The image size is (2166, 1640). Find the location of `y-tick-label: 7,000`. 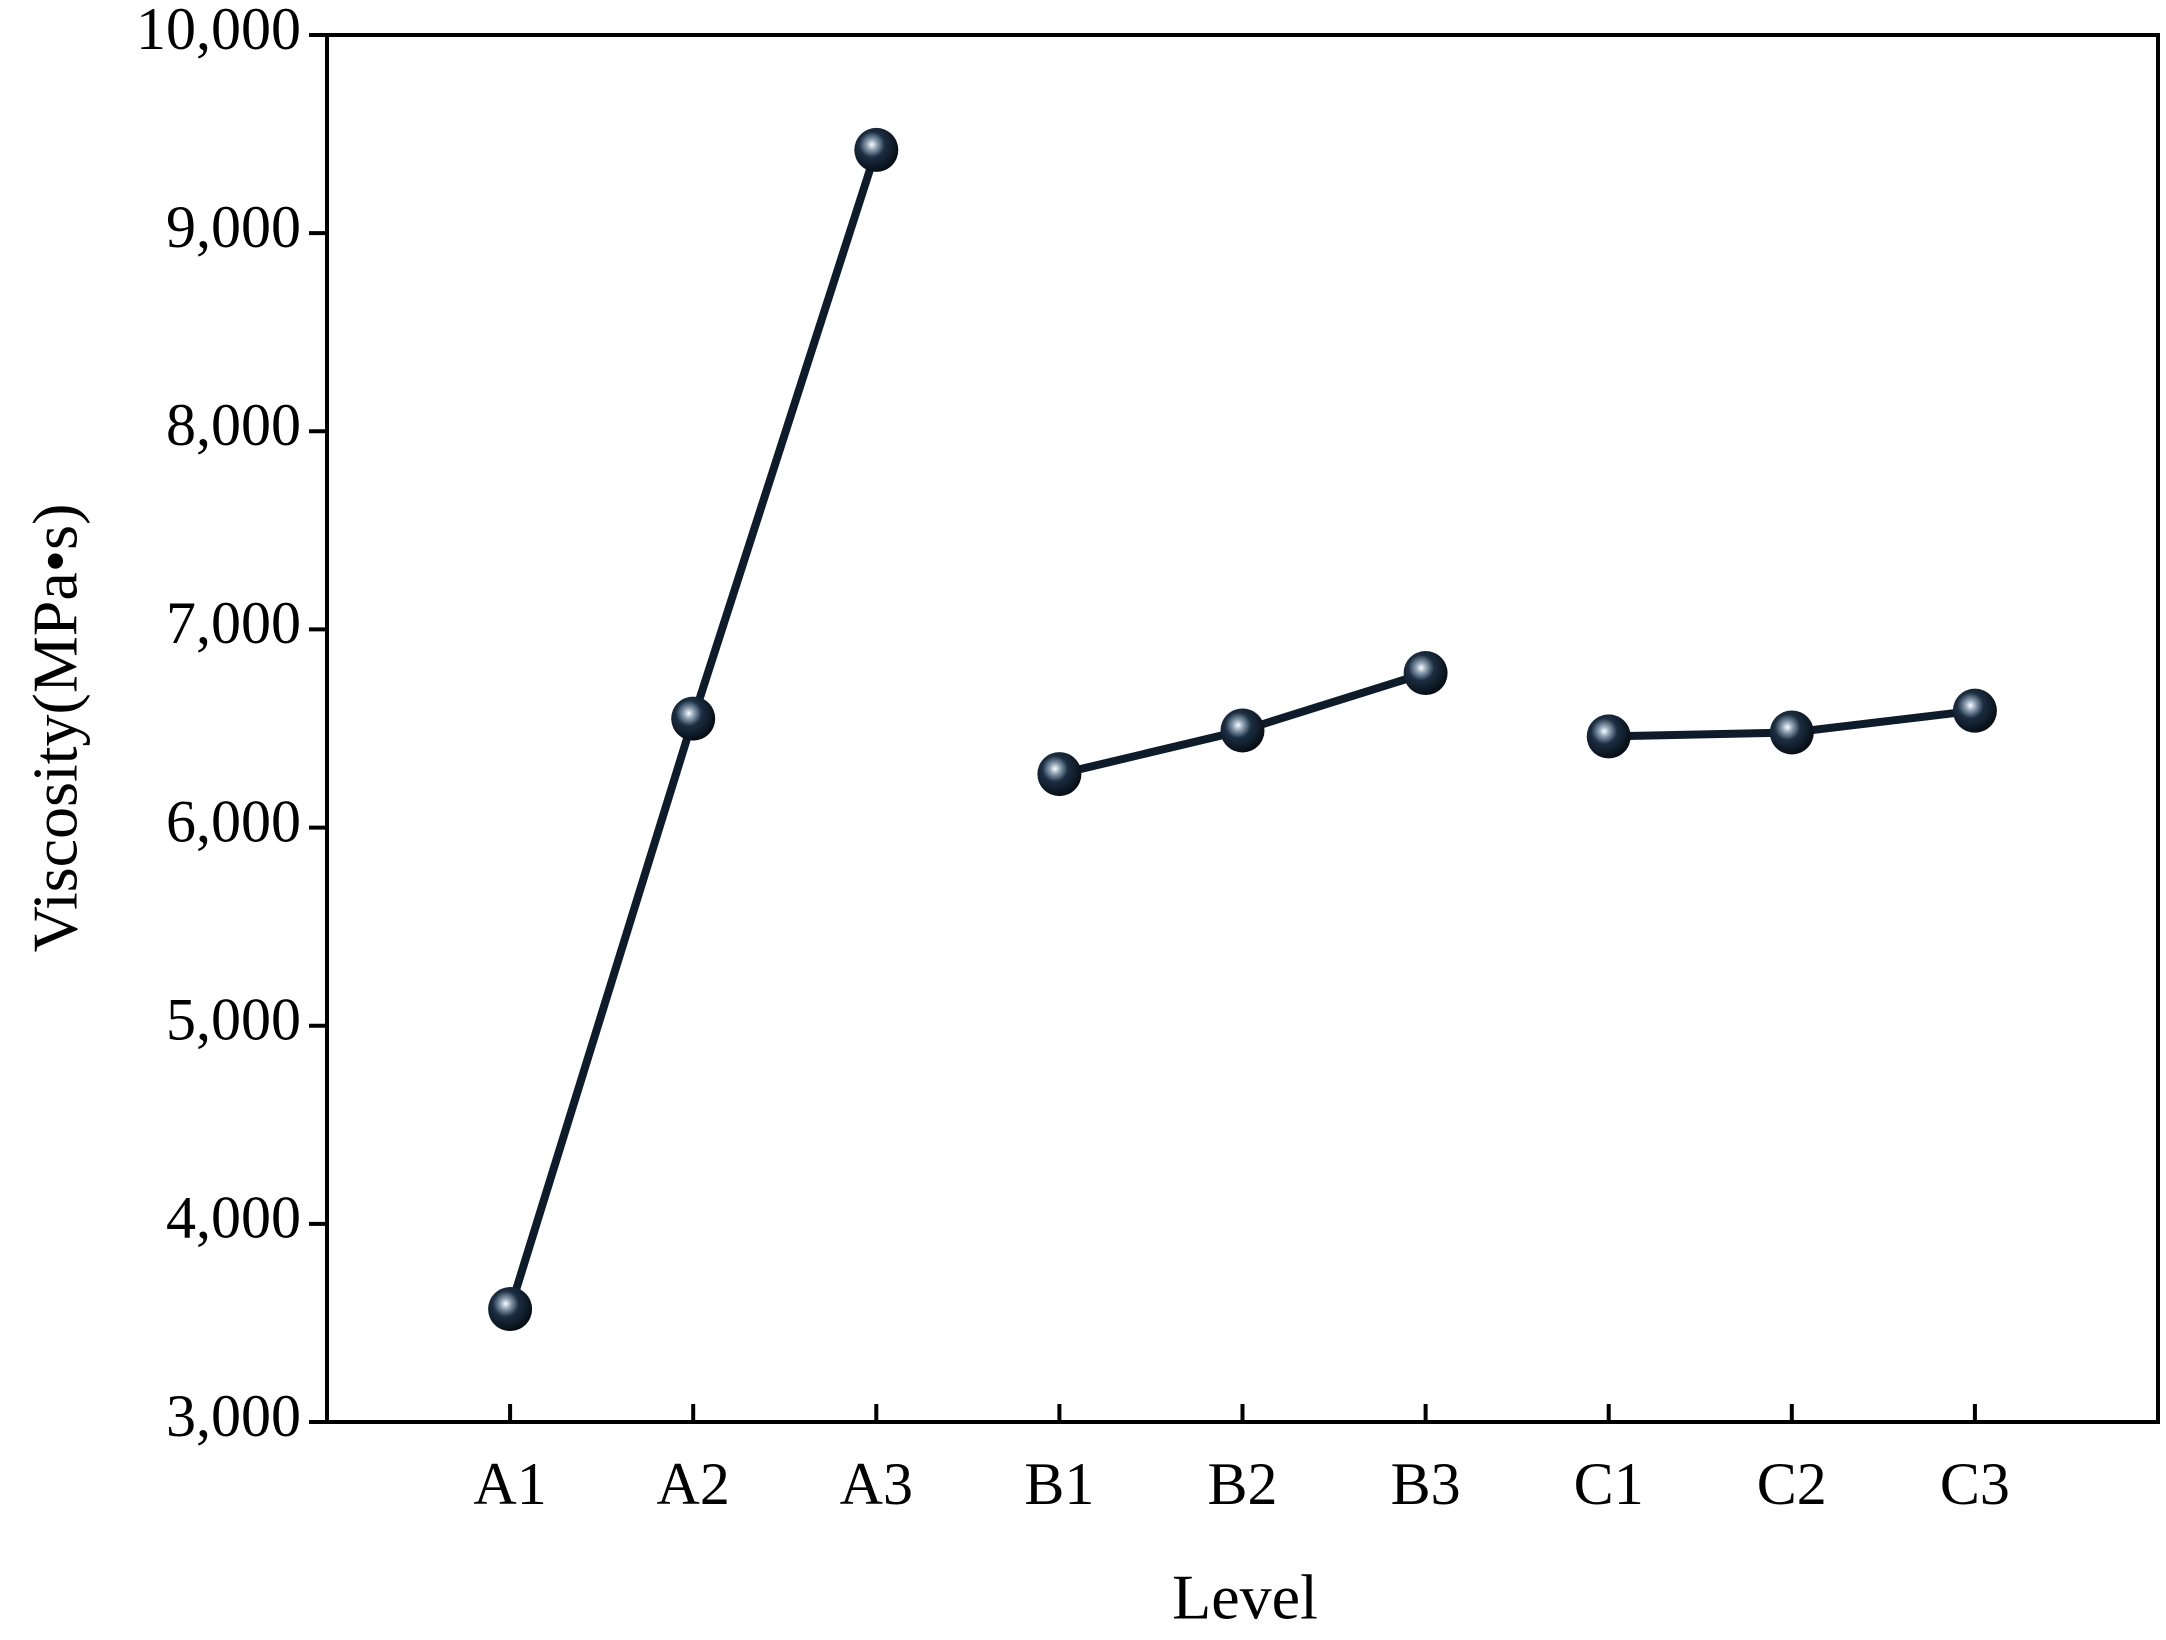

y-tick-label: 7,000 is located at coordinates (233, 623).